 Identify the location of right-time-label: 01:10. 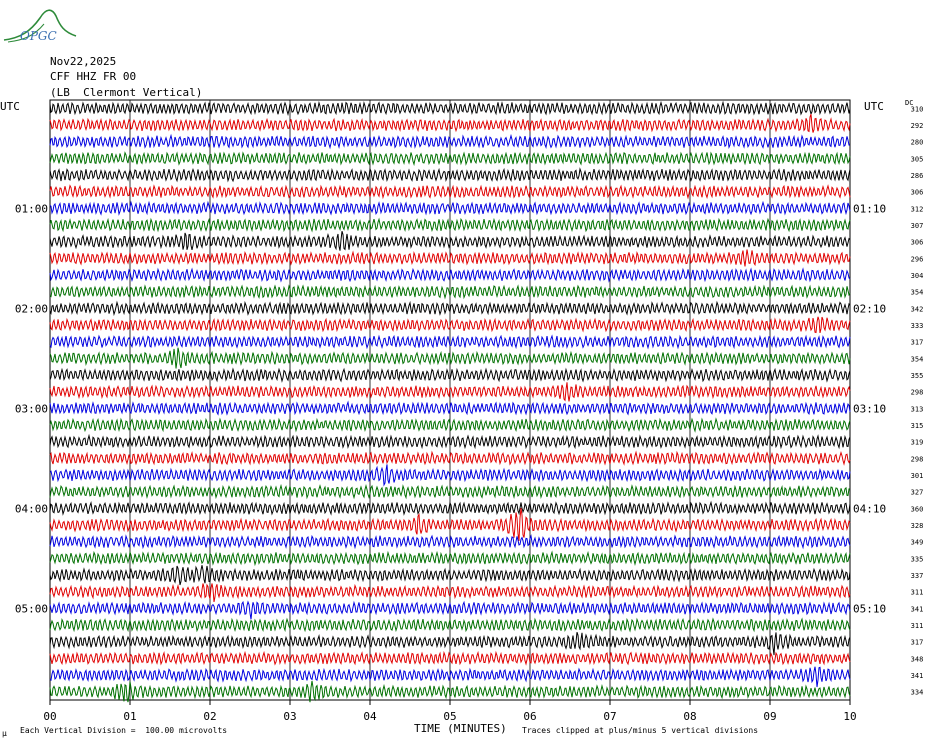
(869, 208).